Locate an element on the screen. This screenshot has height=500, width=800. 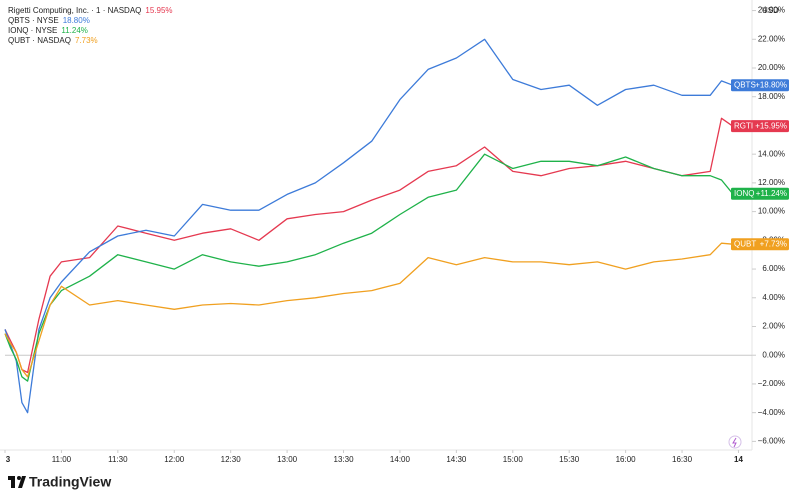
brand: TradingView is located at coordinates (70, 482).